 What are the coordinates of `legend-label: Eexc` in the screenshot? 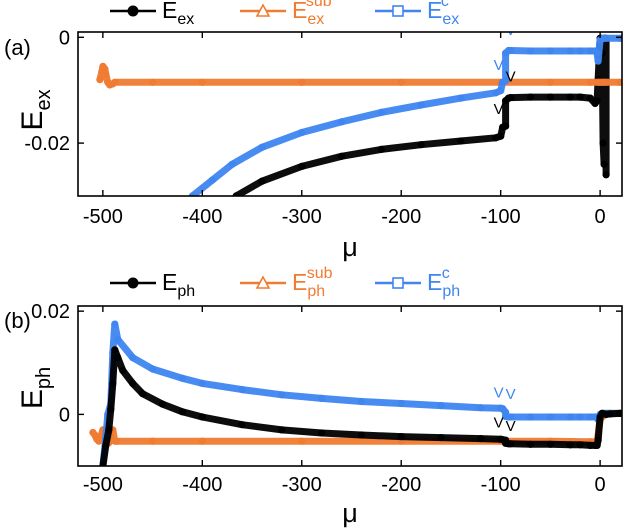 It's located at (443, 14).